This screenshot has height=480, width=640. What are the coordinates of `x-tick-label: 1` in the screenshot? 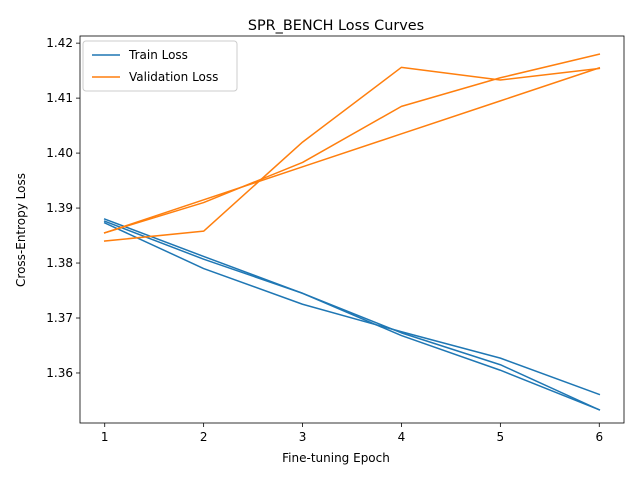 It's located at (105, 437).